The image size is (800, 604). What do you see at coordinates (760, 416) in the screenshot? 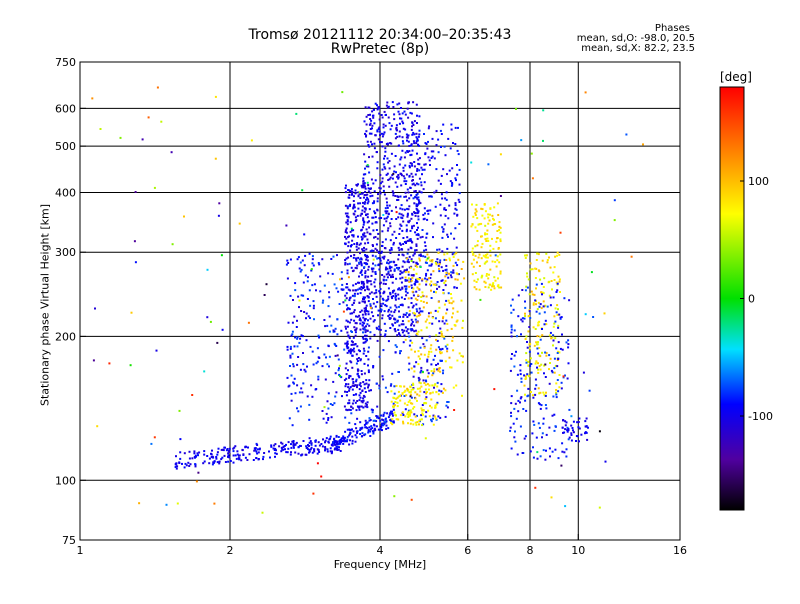
I see `colorbar-tick-label: -100` at bounding box center [760, 416].